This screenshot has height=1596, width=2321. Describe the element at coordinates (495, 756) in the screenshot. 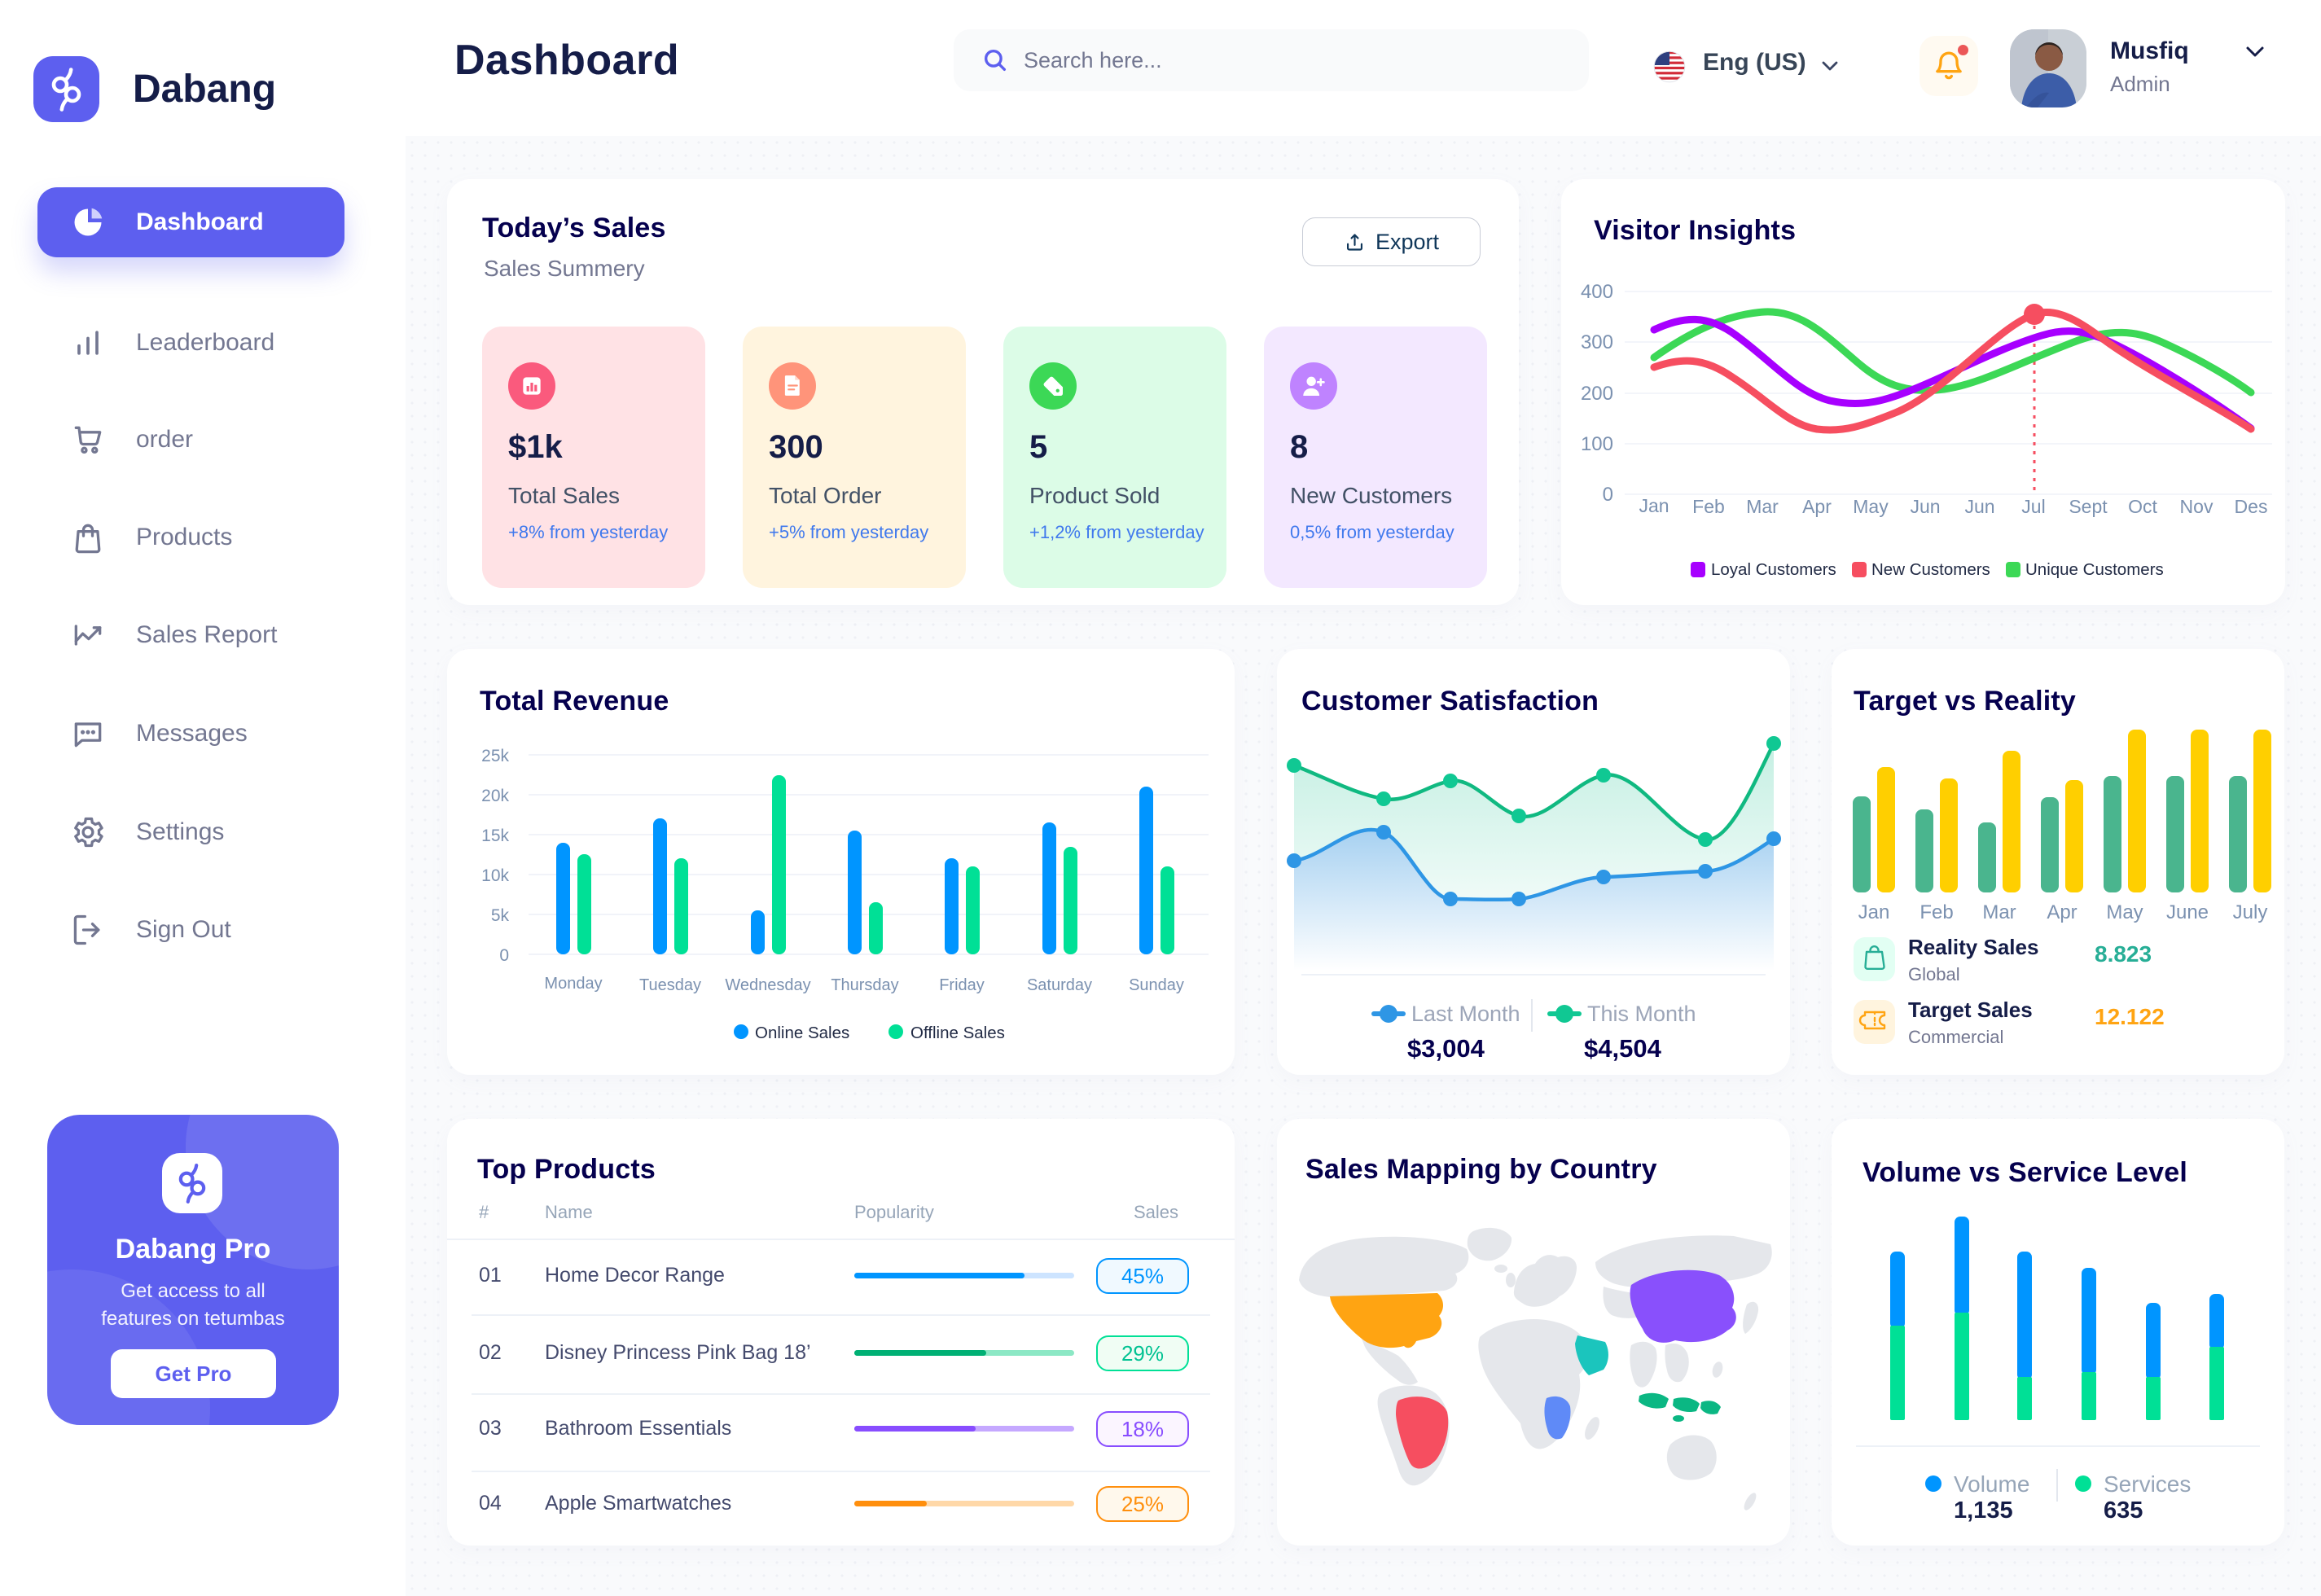

I see `svg-text: 25k` at that location.